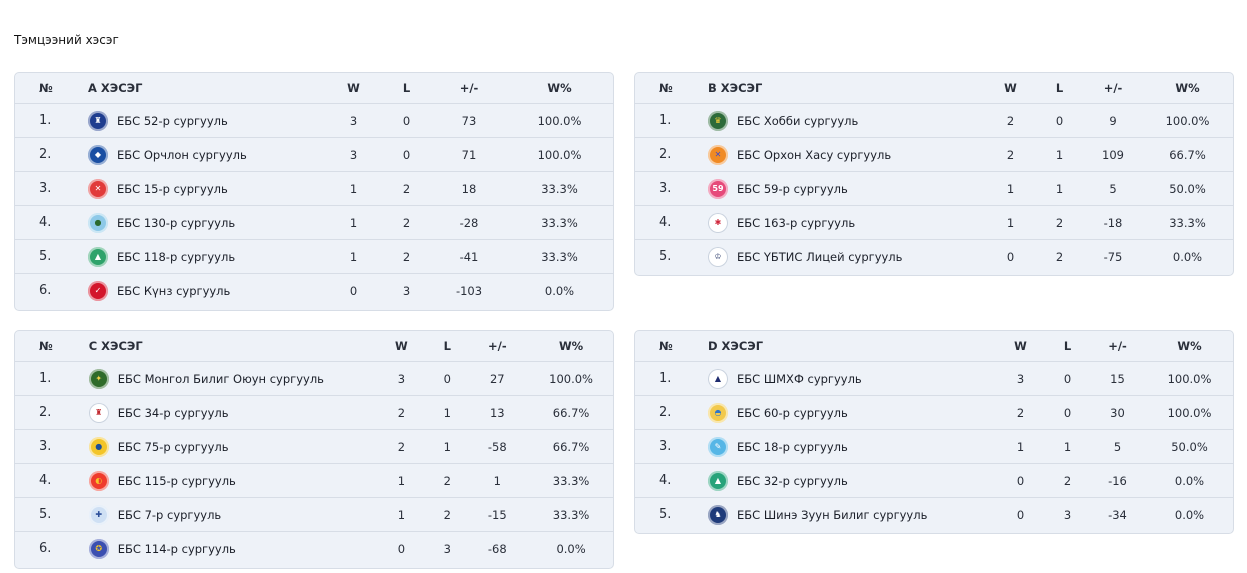 The height and width of the screenshot is (573, 1247). What do you see at coordinates (469, 290) in the screenshot?
I see `point-diff-cell: -103` at bounding box center [469, 290].